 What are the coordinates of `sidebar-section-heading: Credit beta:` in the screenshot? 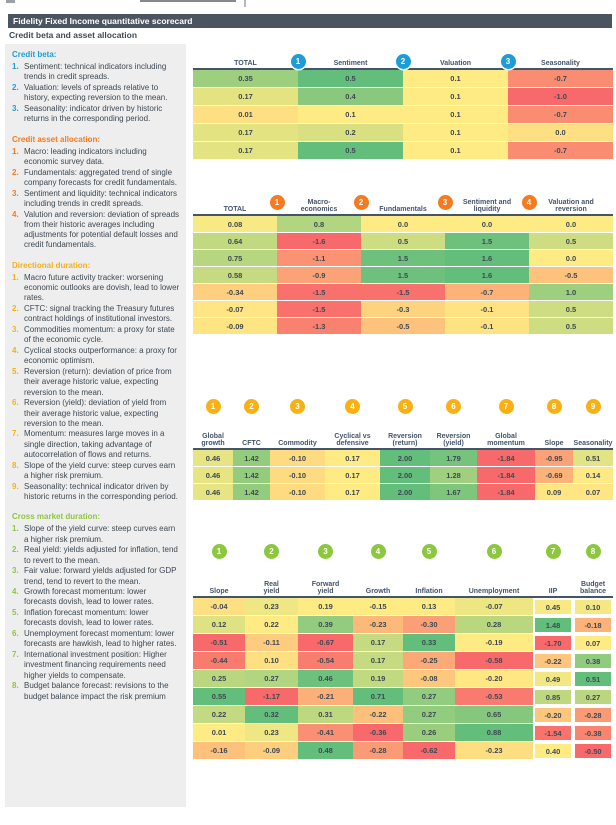 It's located at (34, 54).